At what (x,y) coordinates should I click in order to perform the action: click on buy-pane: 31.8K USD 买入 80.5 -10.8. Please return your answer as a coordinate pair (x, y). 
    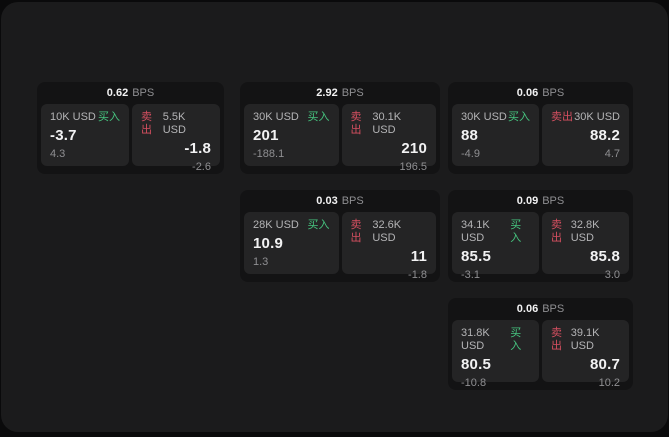
    Looking at the image, I should click on (495, 354).